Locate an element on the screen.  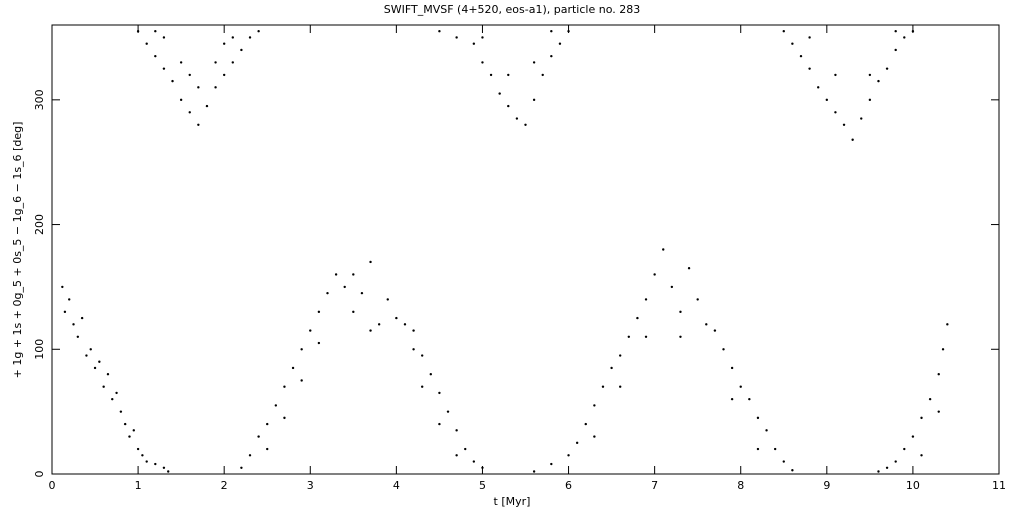
x-tick-label: 5 is located at coordinates (482, 485).